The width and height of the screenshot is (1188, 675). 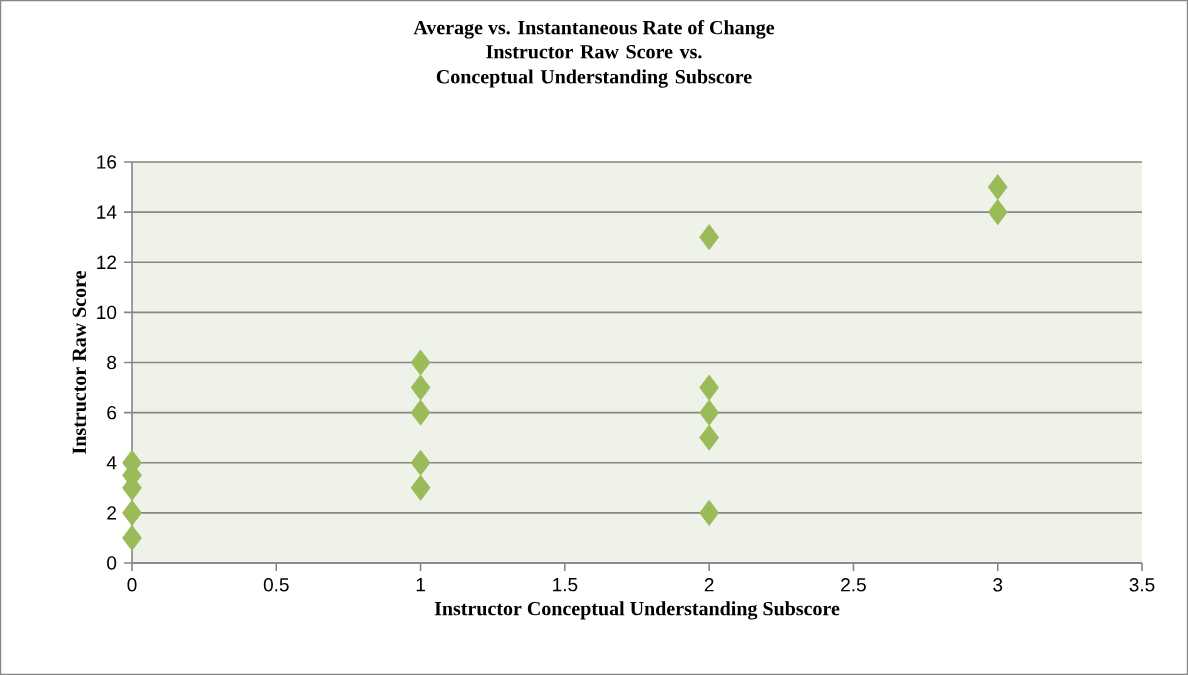 What do you see at coordinates (853, 585) in the screenshot?
I see `x-tick-label: 2.5` at bounding box center [853, 585].